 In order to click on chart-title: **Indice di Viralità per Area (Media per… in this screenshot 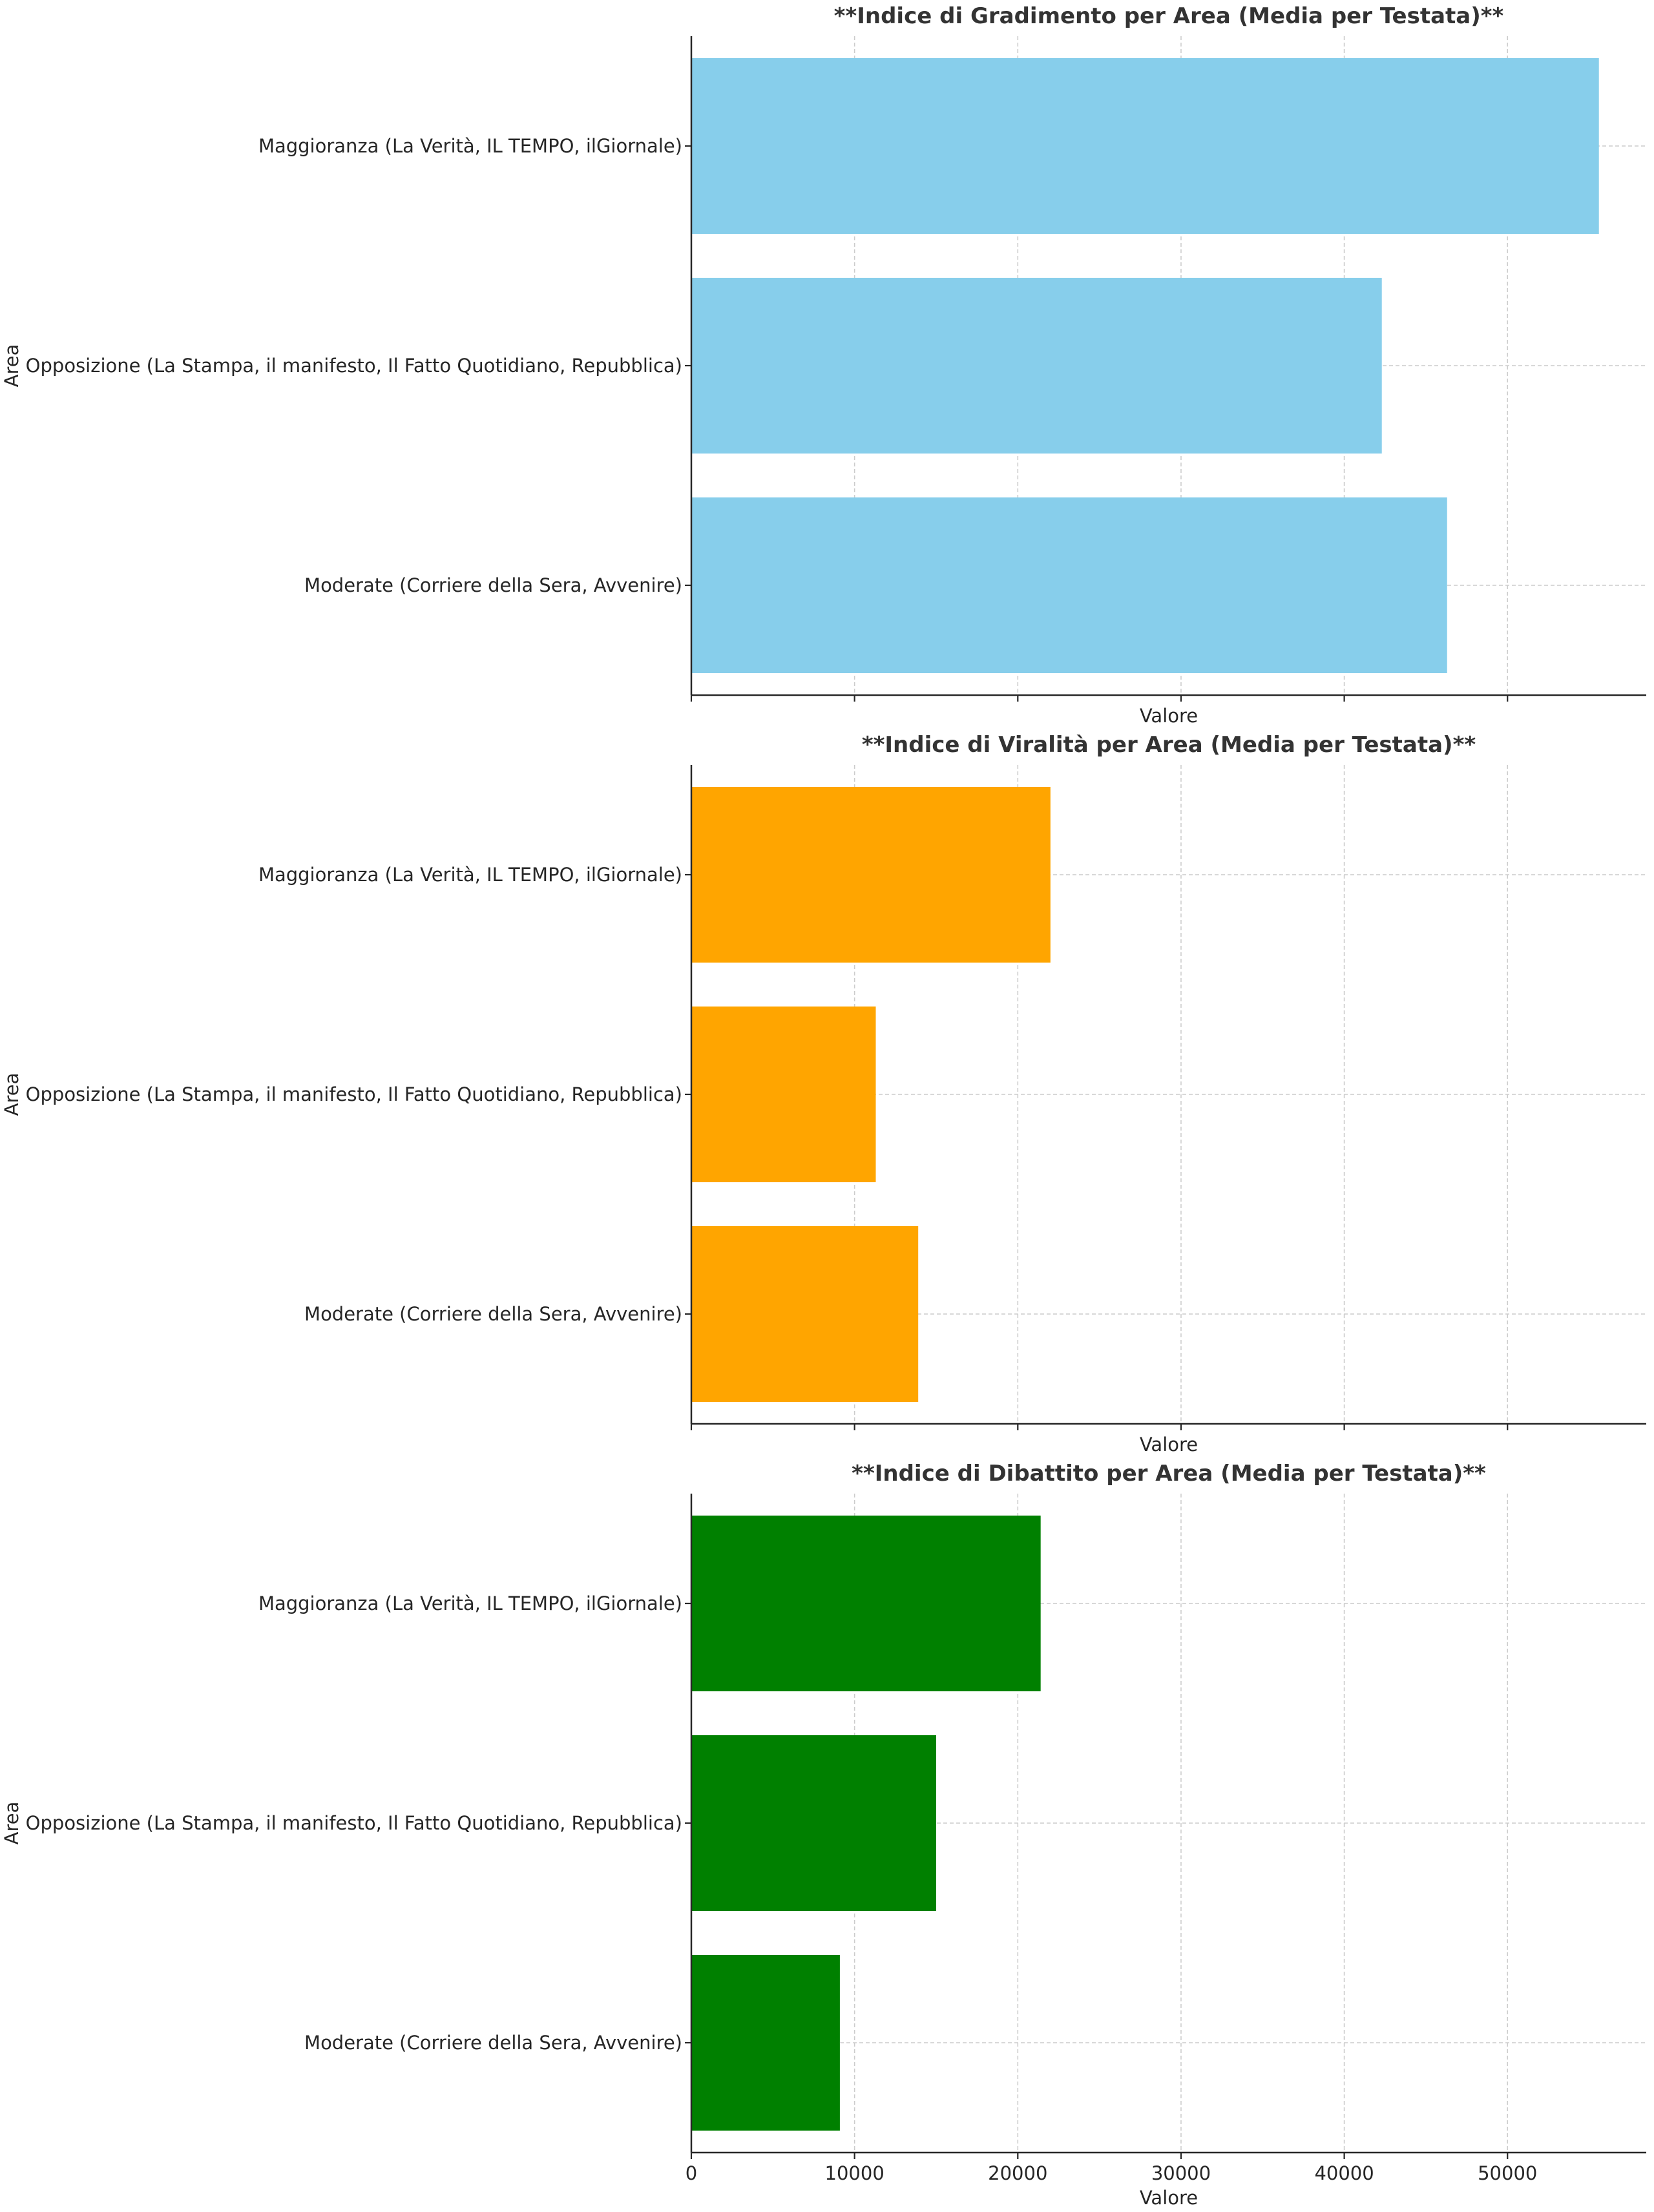, I will do `click(1169, 745)`.